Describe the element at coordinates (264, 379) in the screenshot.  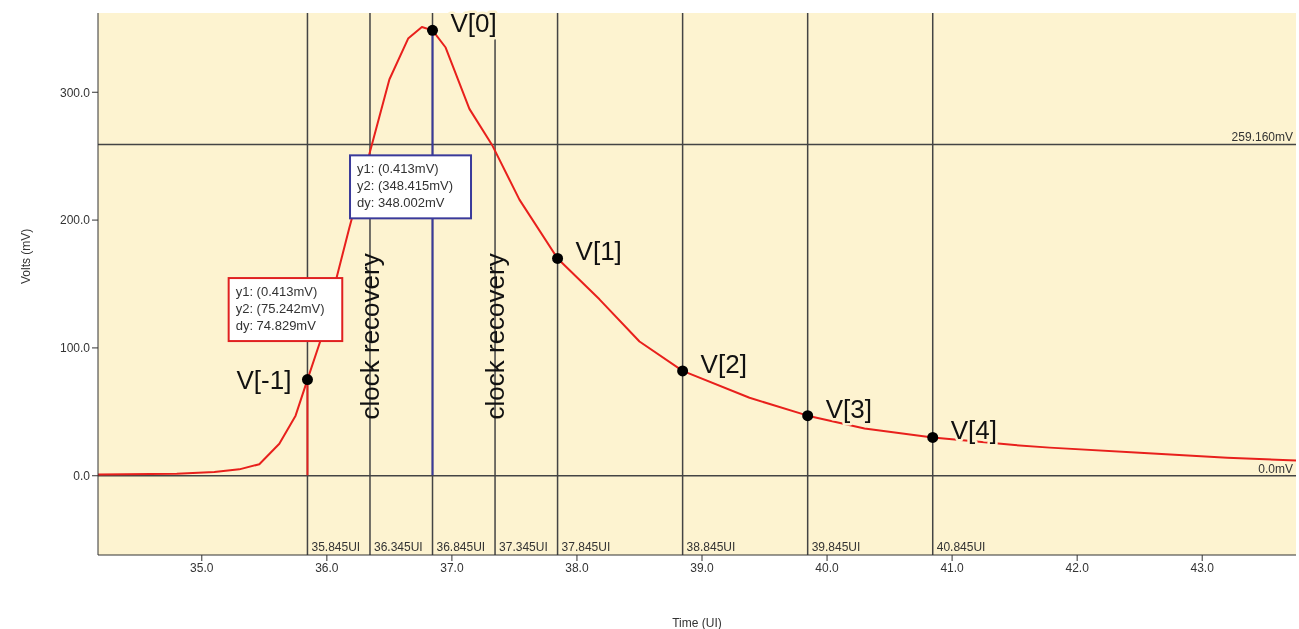
I see `annotation: V[-1]` at that location.